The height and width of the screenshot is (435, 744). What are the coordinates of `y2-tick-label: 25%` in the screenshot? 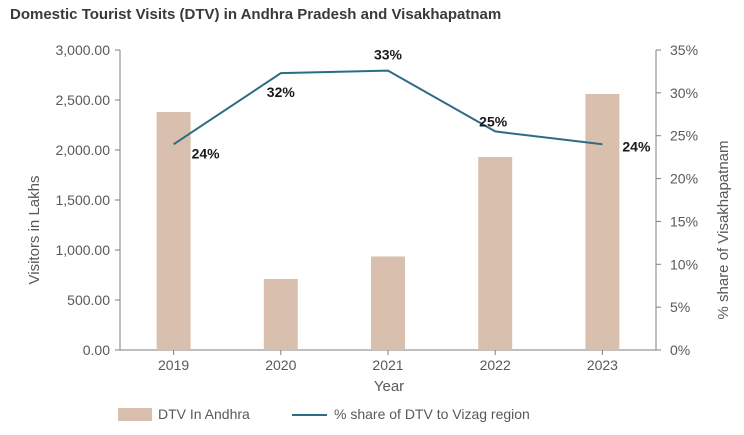 It's located at (684, 136).